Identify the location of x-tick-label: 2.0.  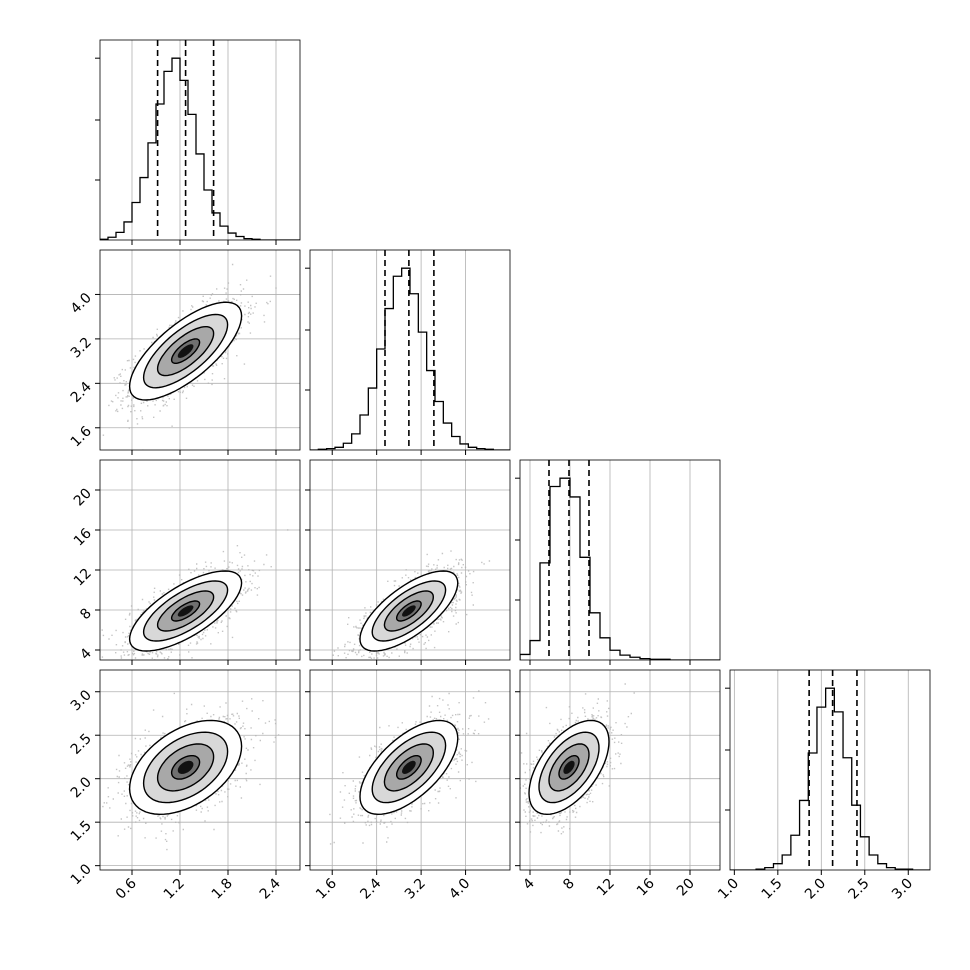
(815, 889).